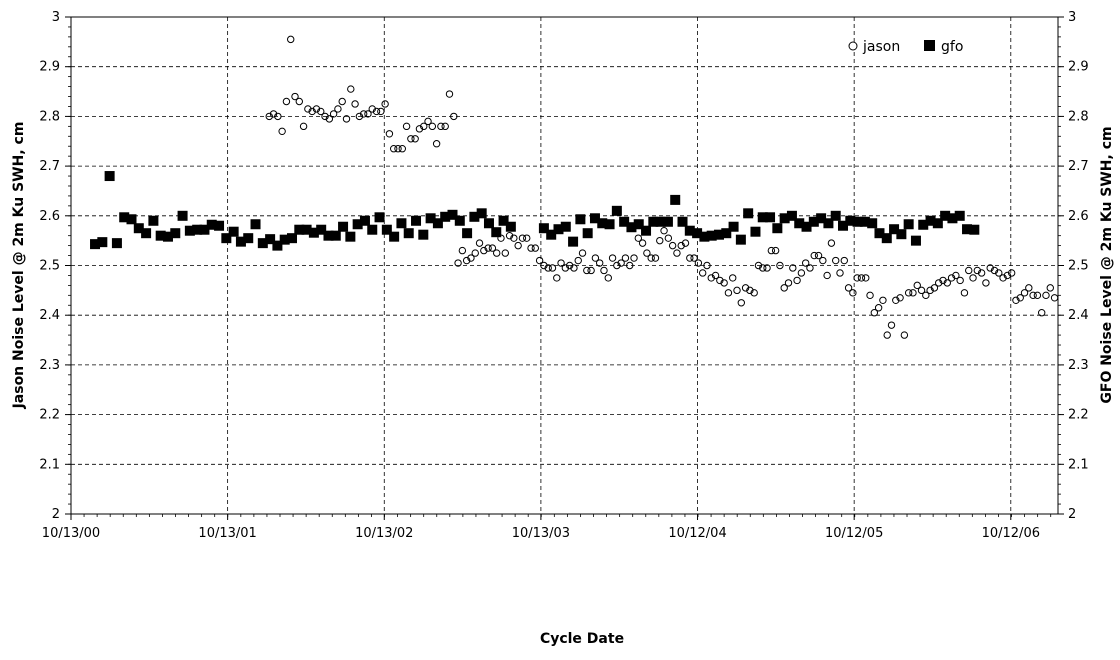 This screenshot has width=1120, height=660. Describe the element at coordinates (582, 639) in the screenshot. I see `x-axis-title: Cycle Date` at that location.